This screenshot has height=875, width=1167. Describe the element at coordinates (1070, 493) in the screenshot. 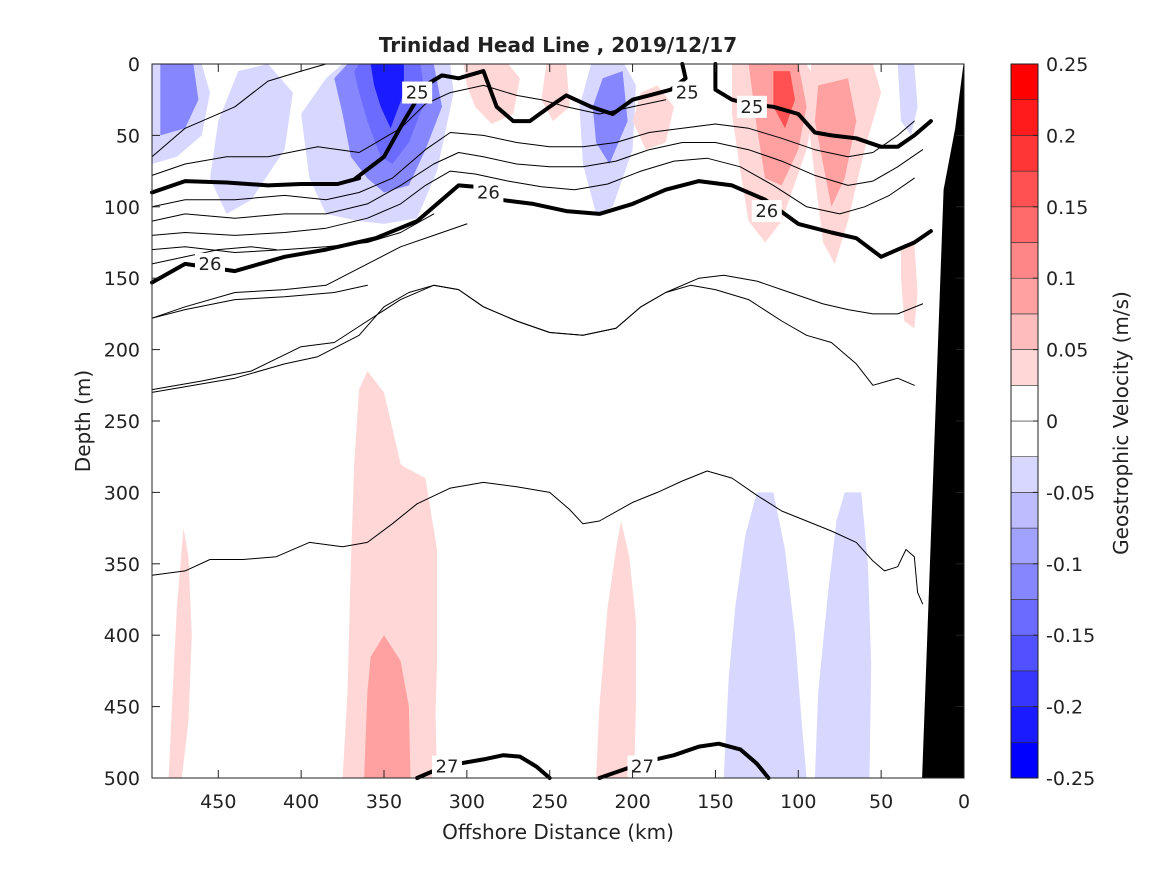

I see `colorbar-tick-label: -0.05` at that location.